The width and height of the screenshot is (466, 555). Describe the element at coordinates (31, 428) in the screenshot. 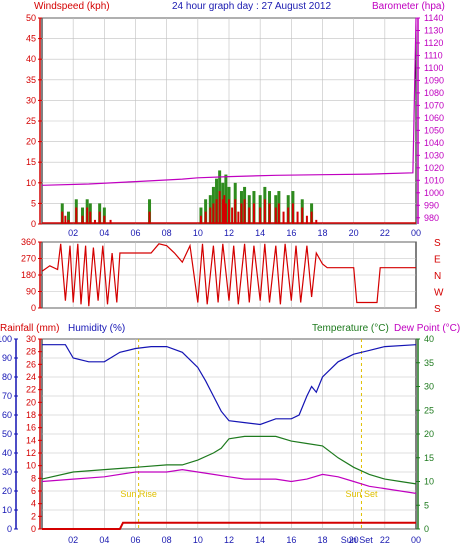

I see `rain-tick-label: 16` at that location.